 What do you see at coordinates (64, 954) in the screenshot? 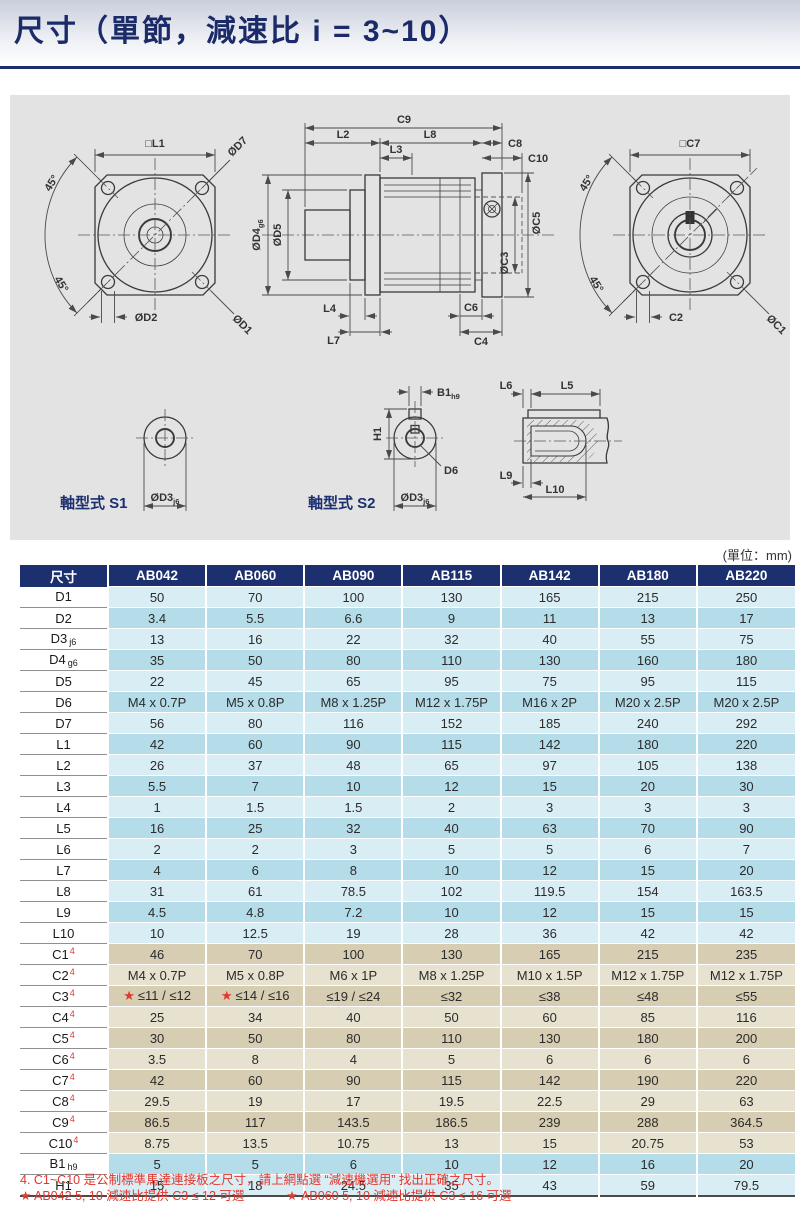
I see `row-label: C14` at bounding box center [64, 954].